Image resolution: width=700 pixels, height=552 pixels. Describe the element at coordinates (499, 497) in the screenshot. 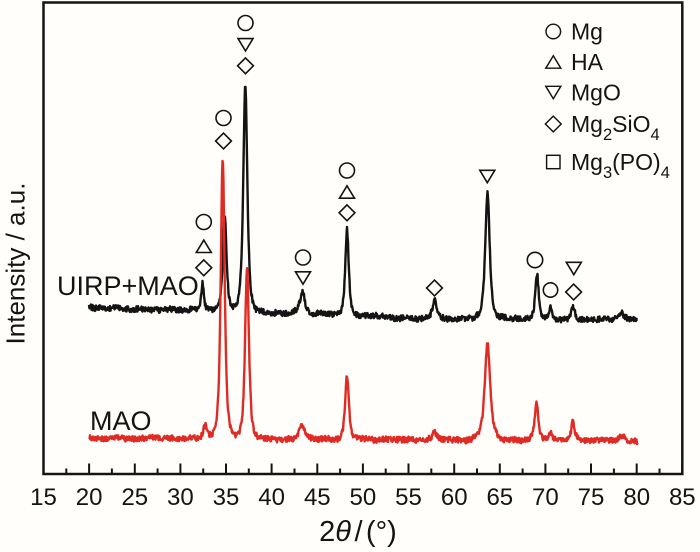

I see `svg-text: 65` at that location.